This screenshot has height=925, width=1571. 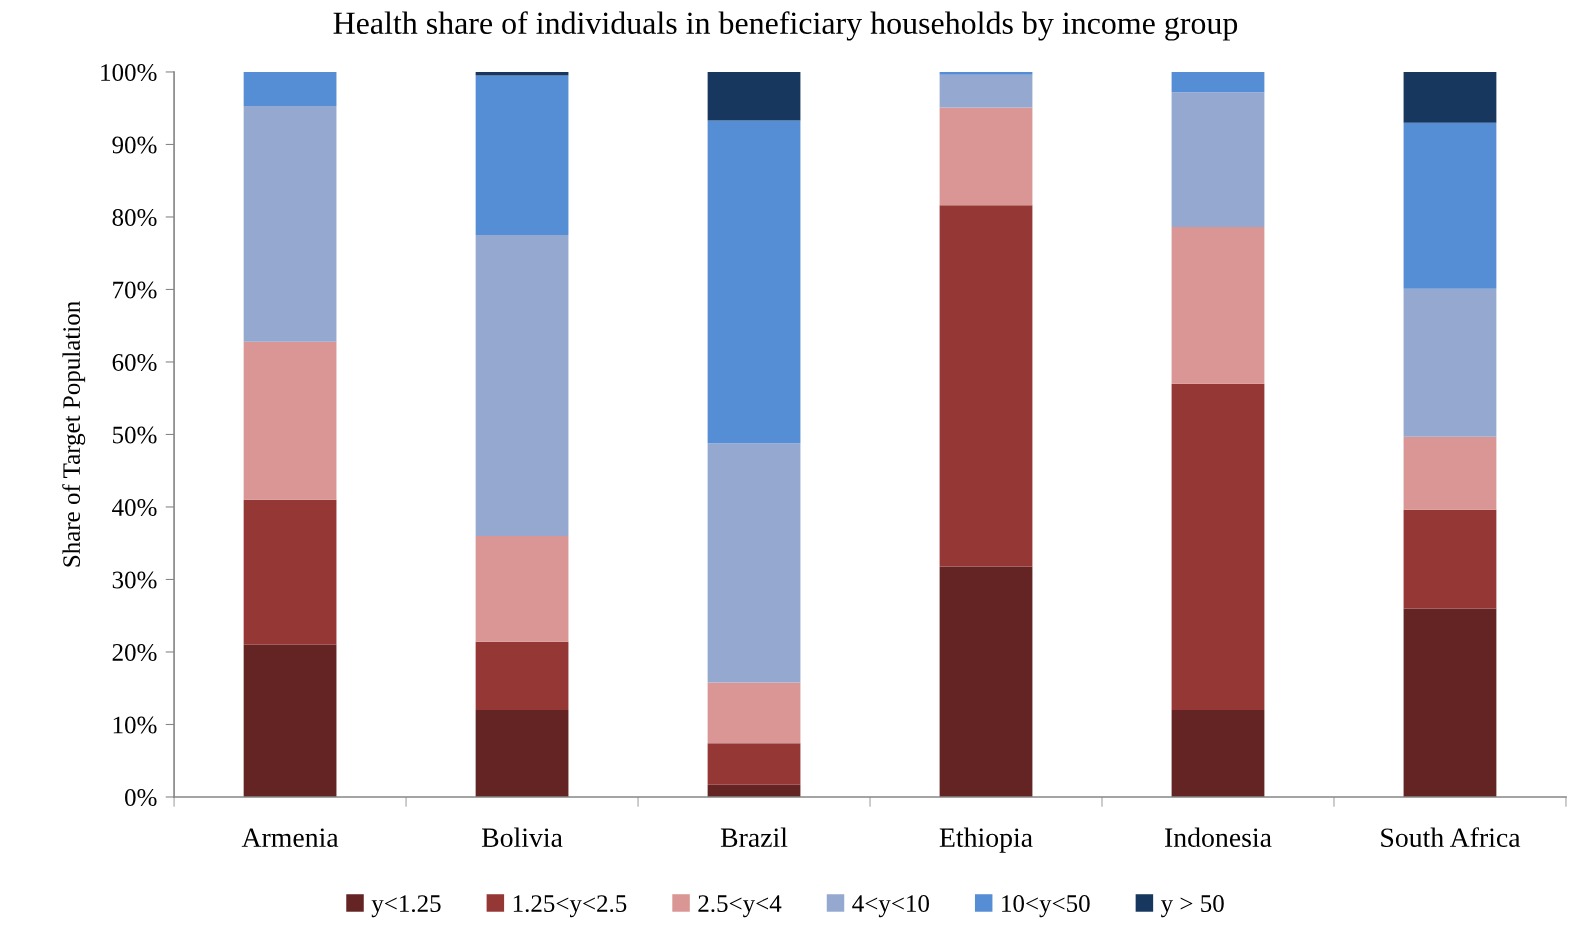 I want to click on x-tick-label: Armenia, so click(x=290, y=838).